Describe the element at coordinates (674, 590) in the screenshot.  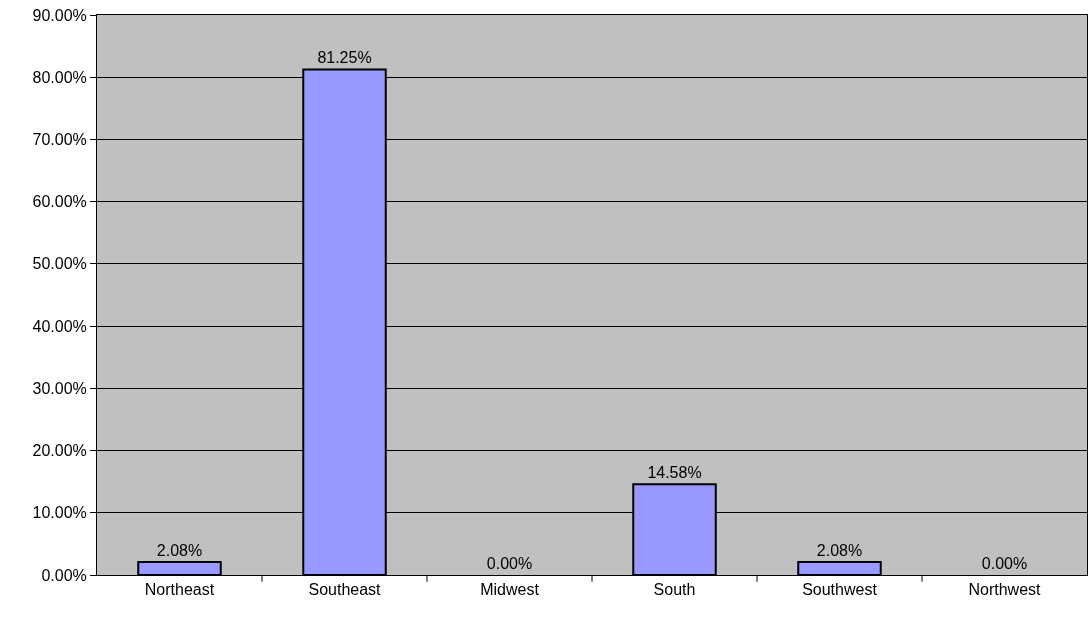
I see `x-tick-label: South` at that location.